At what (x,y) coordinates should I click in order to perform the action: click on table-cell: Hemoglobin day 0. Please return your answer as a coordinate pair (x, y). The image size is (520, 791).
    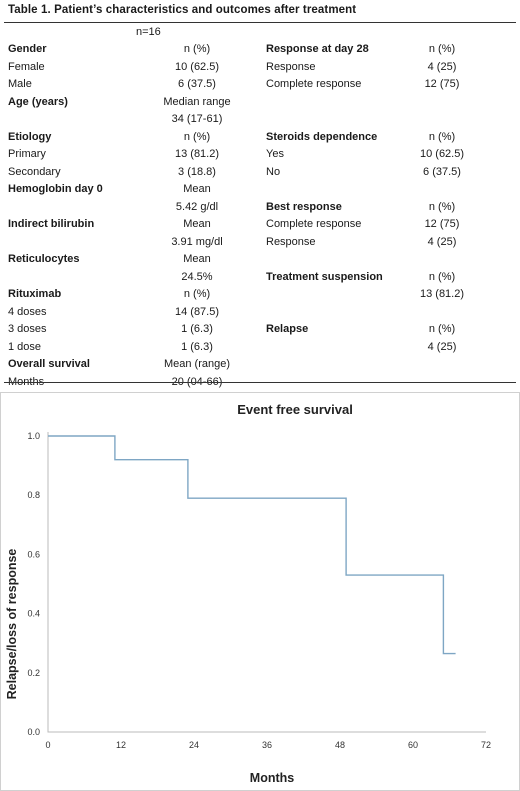
    Looking at the image, I should click on (55, 189).